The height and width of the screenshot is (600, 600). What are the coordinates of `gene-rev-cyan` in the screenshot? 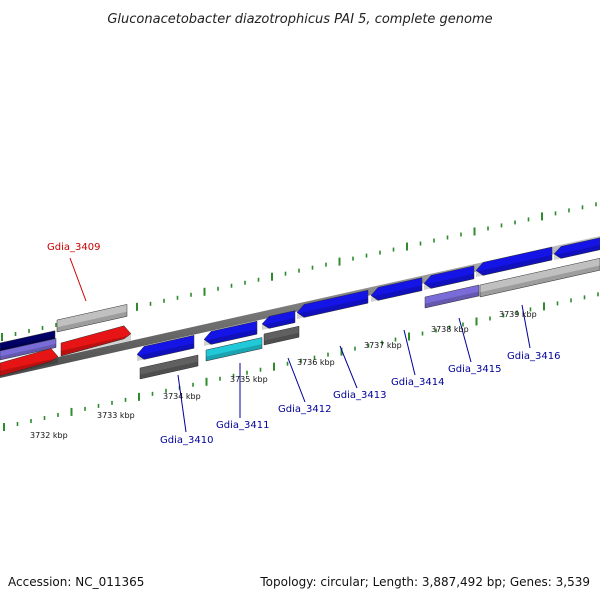 It's located at (234, 349).